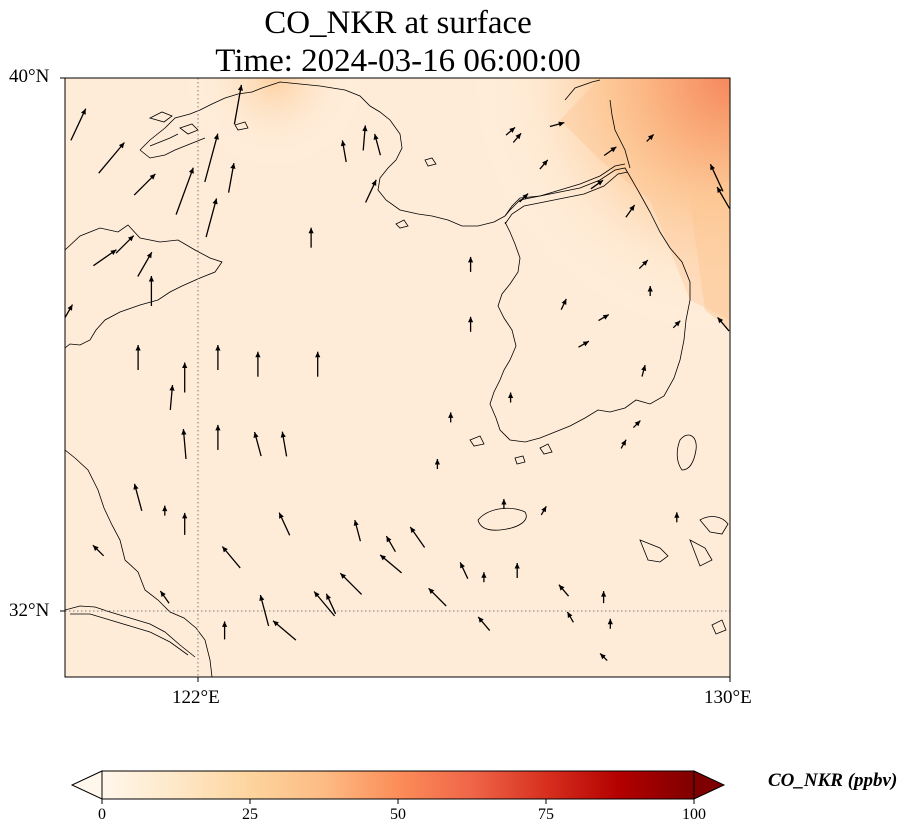  I want to click on colorbar-low-extend, so click(86, 785).